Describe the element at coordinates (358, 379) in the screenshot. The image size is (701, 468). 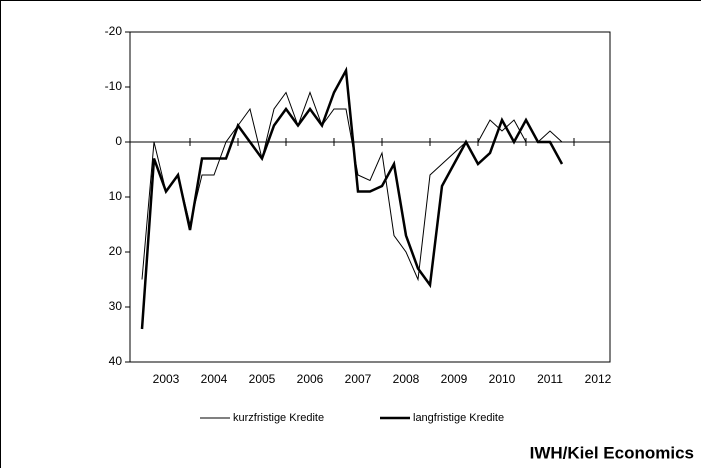
I see `x-tick-label: 2007` at that location.